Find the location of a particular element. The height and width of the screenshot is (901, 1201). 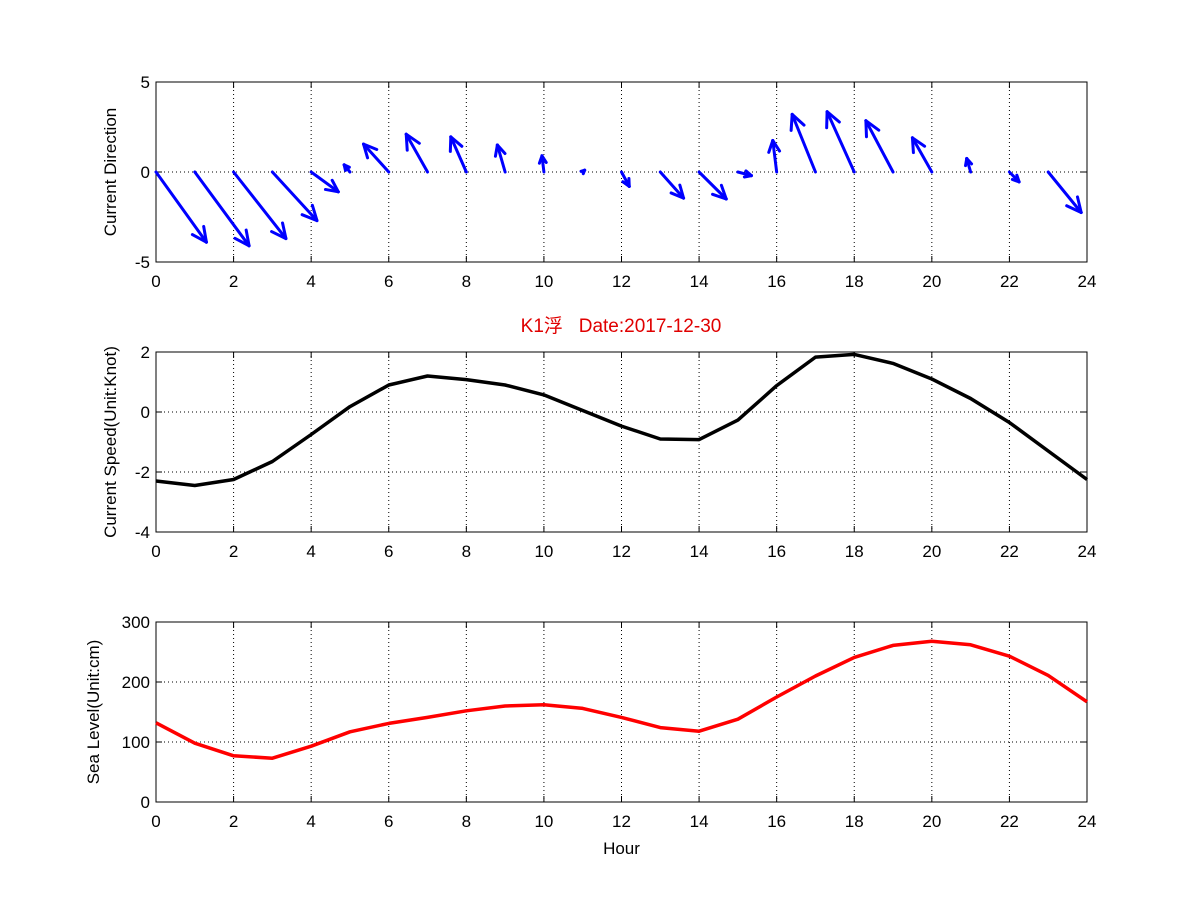

y-tick-label: 300 is located at coordinates (136, 622).